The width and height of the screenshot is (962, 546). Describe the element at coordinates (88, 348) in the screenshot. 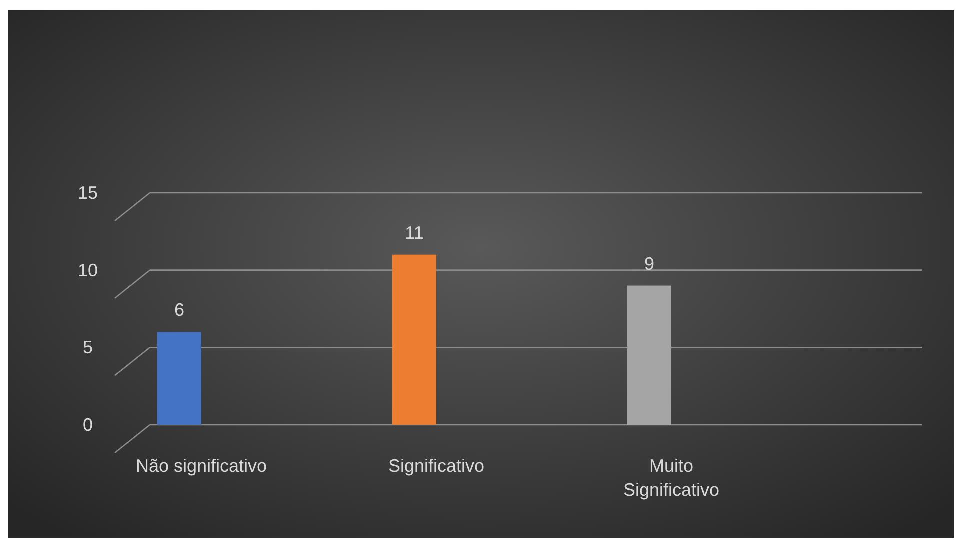

I see `y-tick-label: 5` at that location.